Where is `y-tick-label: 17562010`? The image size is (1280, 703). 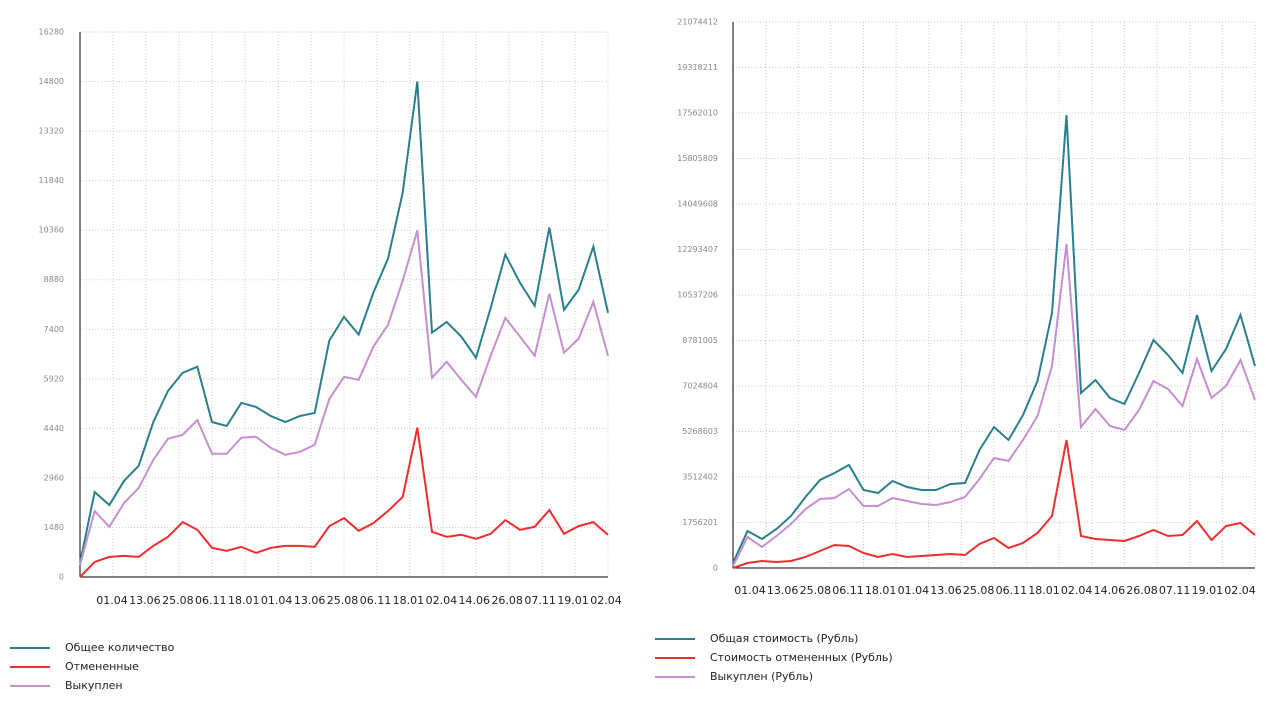 y-tick-label: 17562010 is located at coordinates (697, 113).